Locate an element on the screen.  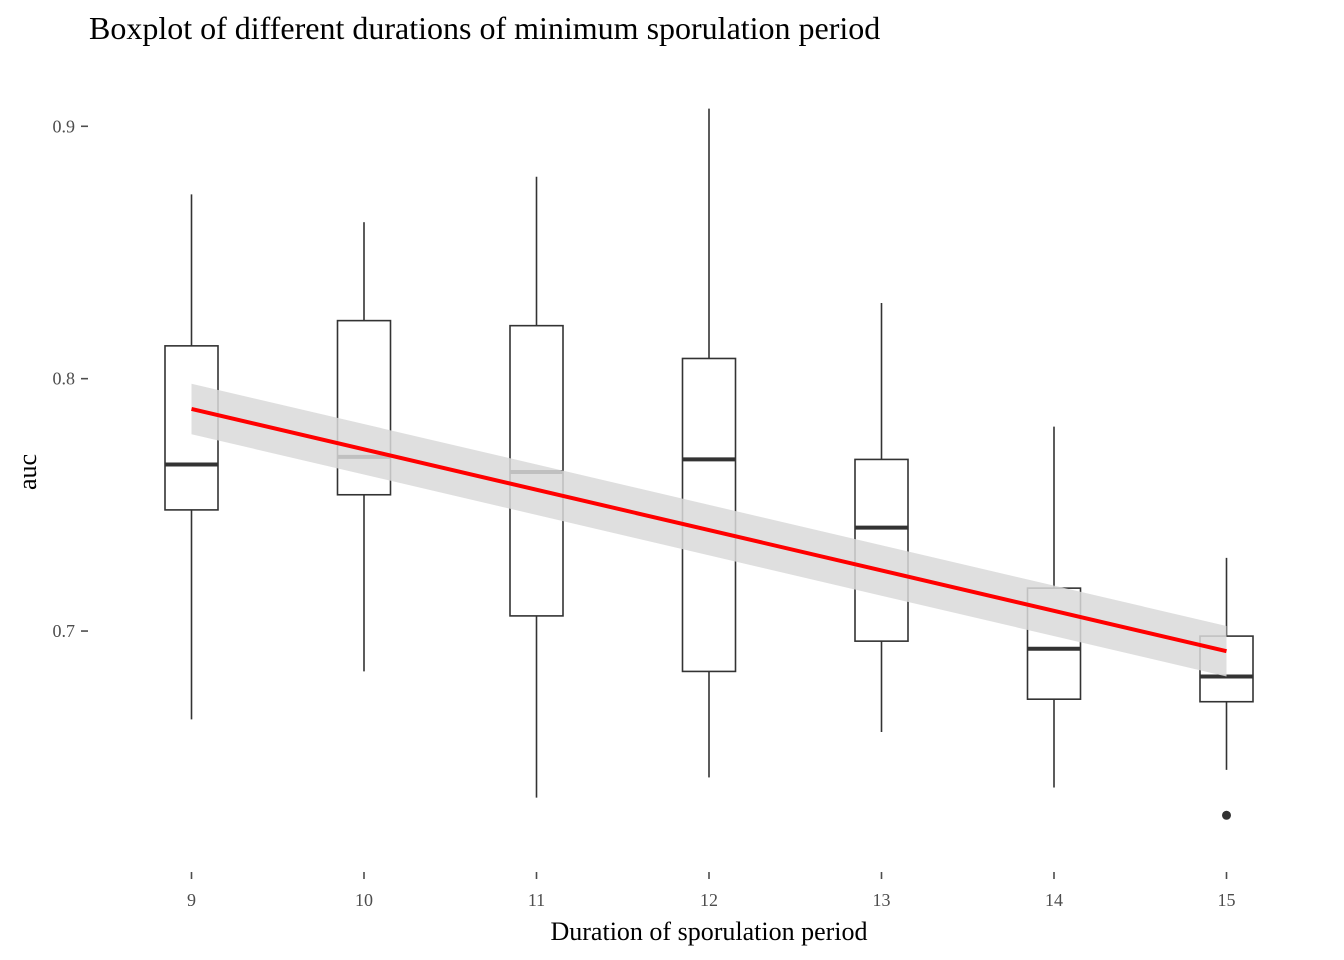
x-tick-label: 10 is located at coordinates (364, 900).